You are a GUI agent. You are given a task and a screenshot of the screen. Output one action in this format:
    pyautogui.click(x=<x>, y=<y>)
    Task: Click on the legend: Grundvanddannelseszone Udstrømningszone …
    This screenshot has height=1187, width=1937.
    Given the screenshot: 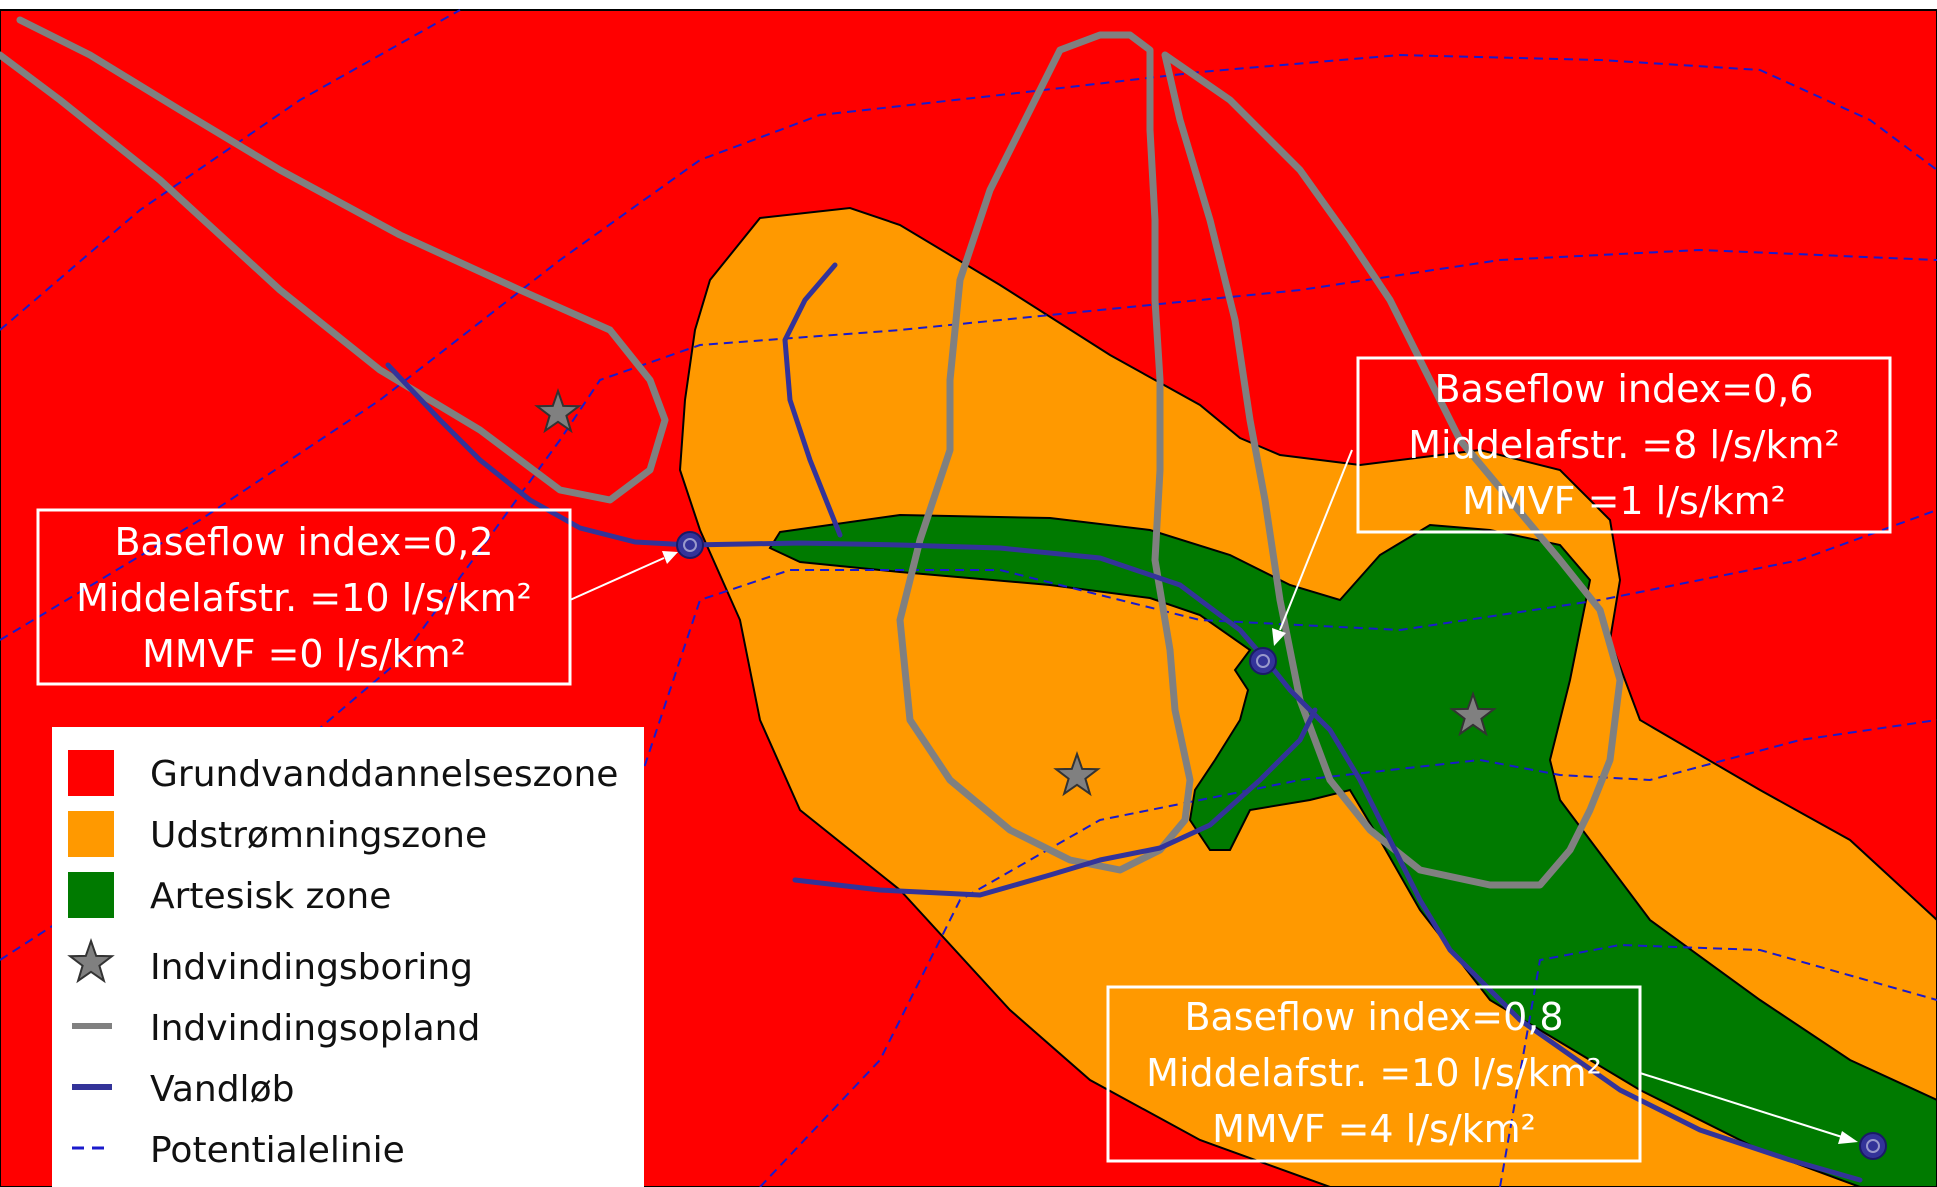 What is the action you would take?
    pyautogui.click(x=348, y=957)
    